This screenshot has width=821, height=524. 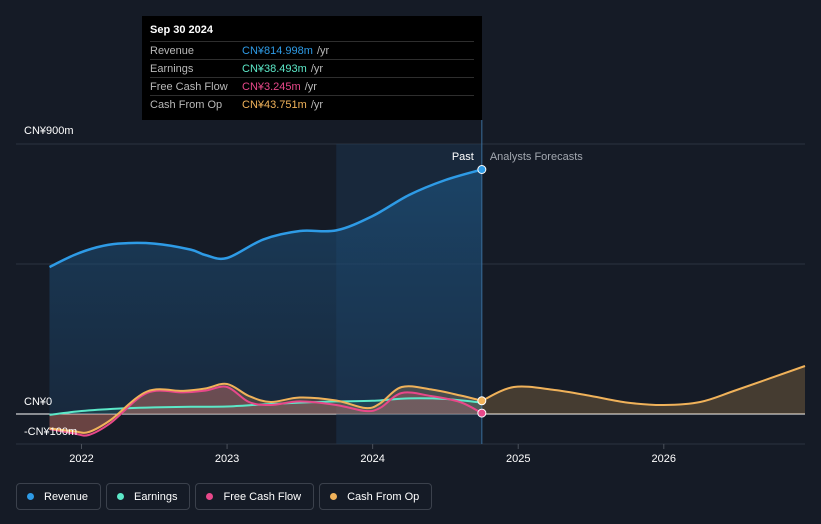 I want to click on earnings-dot-icon, so click(x=121, y=496).